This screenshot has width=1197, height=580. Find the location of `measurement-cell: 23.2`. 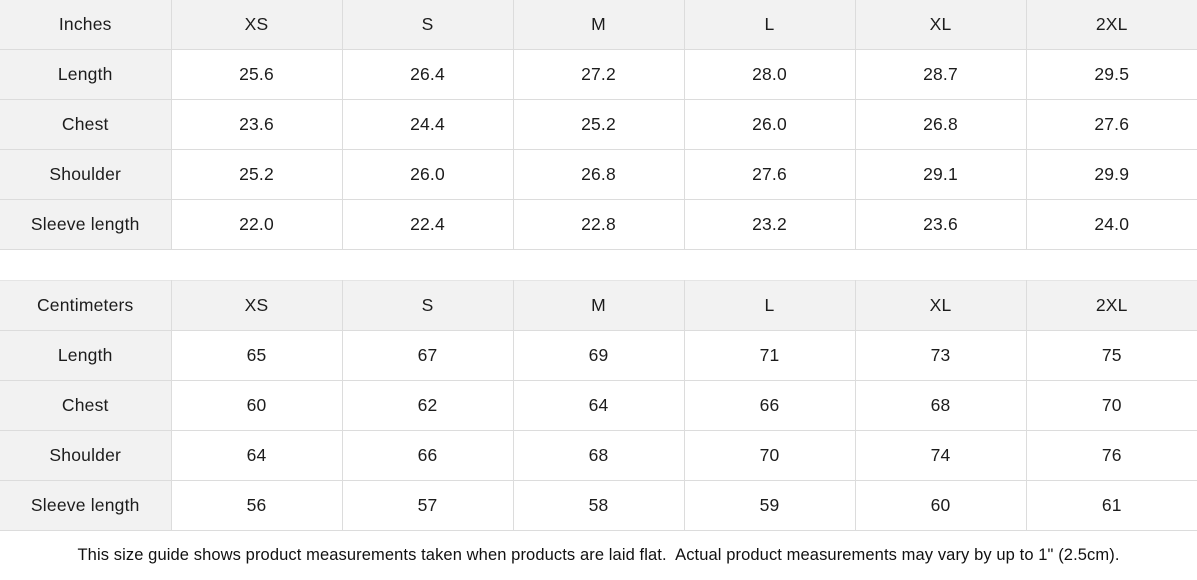

measurement-cell: 23.2 is located at coordinates (770, 224).